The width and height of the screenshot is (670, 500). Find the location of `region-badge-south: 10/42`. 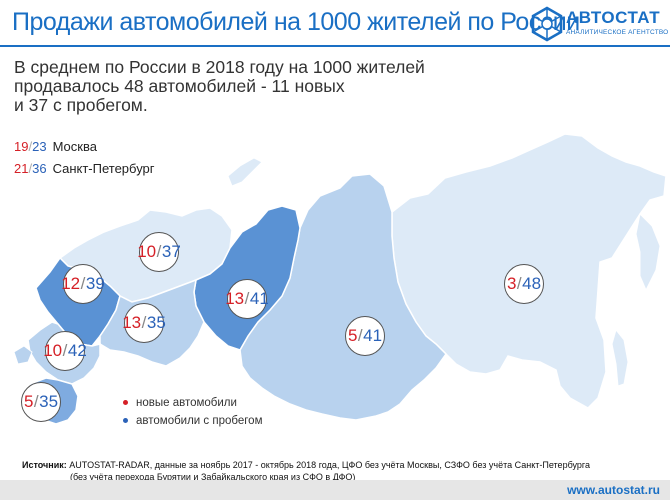

region-badge-south: 10/42 is located at coordinates (65, 351).